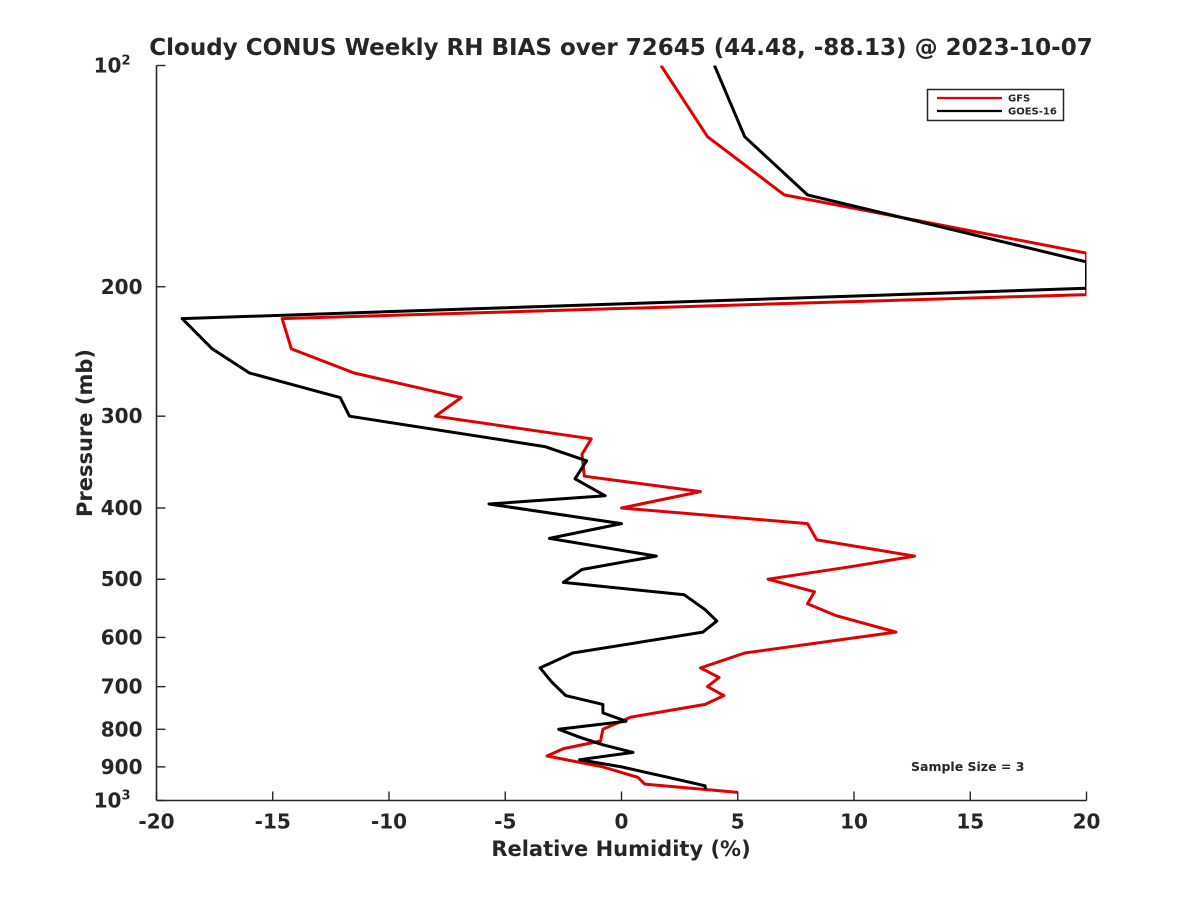  What do you see at coordinates (122, 579) in the screenshot?
I see `y-tick-label: 500` at bounding box center [122, 579].